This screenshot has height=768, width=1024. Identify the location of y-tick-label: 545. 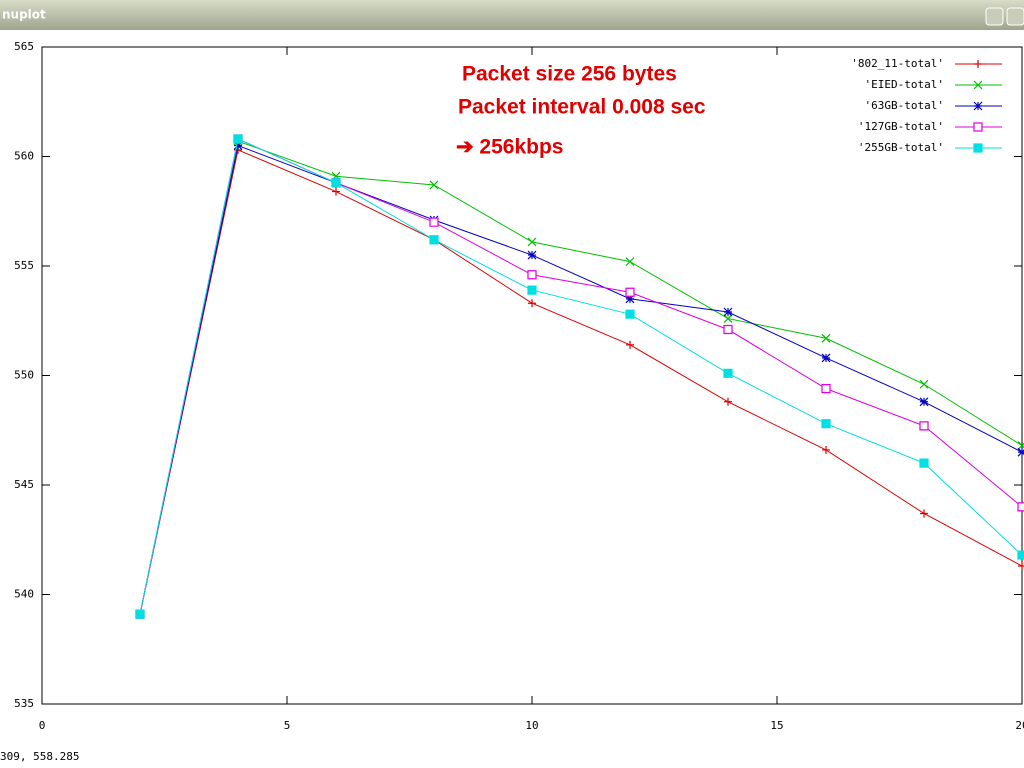
(24, 484).